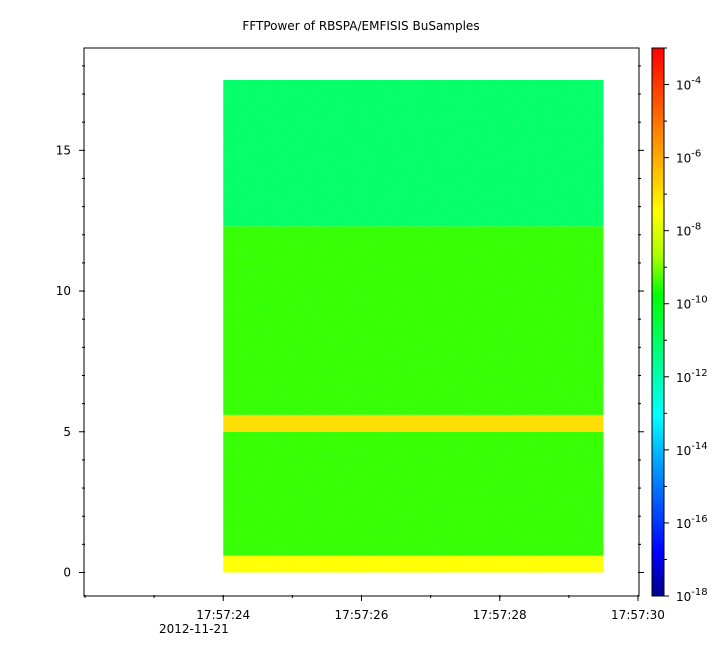 The height and width of the screenshot is (656, 724). Describe the element at coordinates (67, 432) in the screenshot. I see `y-tick-label-1: 5` at that location.